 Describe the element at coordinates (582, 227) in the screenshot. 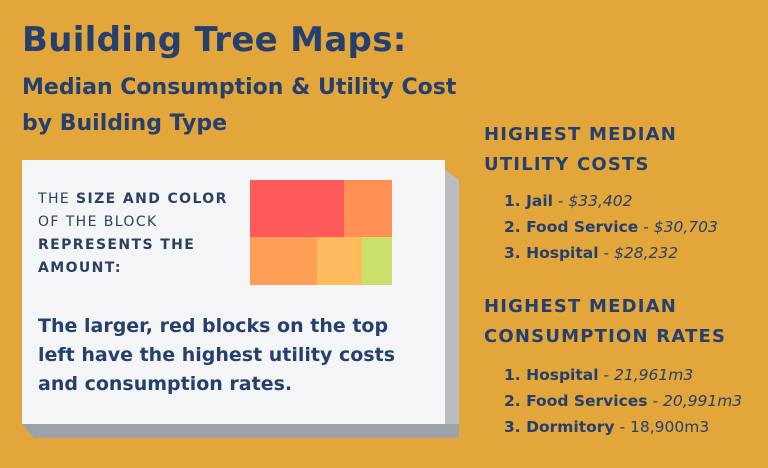

I see `building-type: Food Service` at that location.